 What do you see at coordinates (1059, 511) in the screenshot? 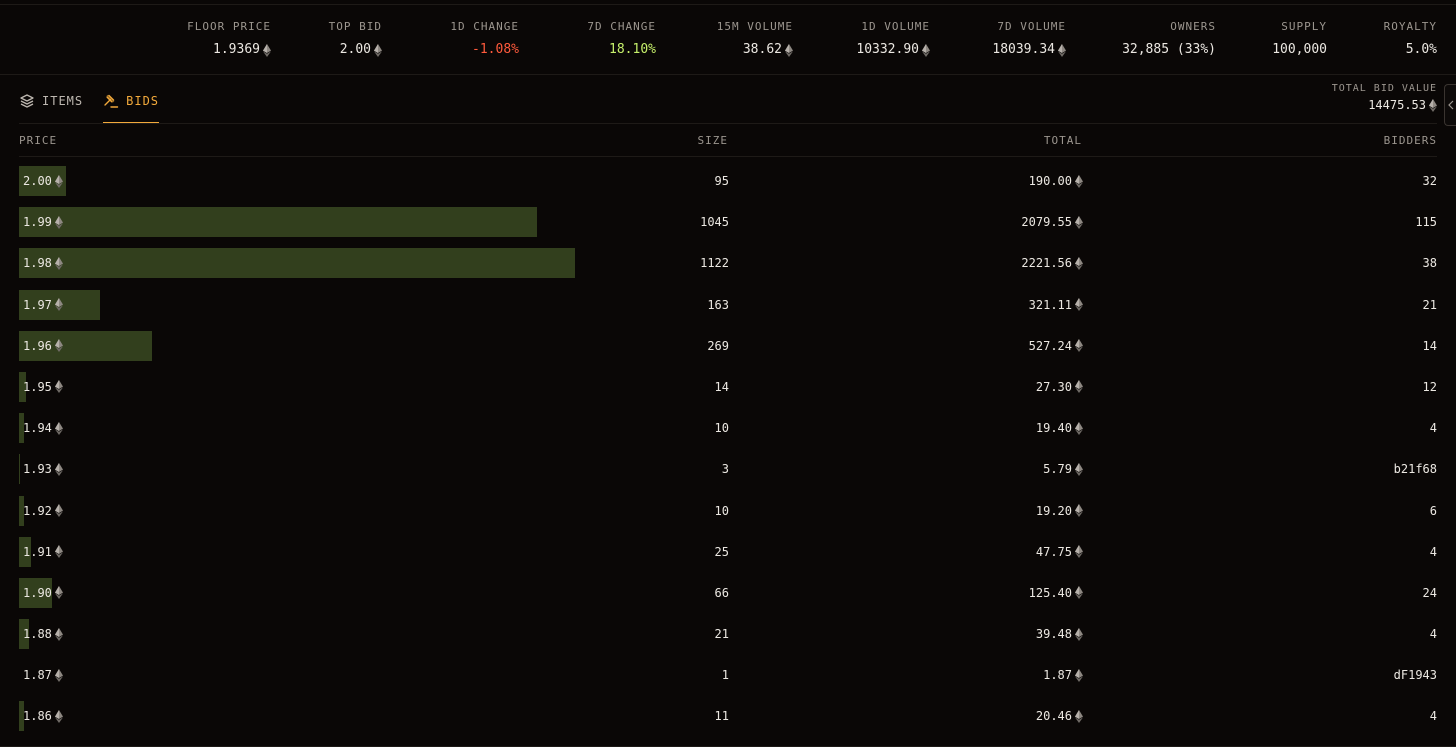
I see `bid-total: 19.20` at bounding box center [1059, 511].